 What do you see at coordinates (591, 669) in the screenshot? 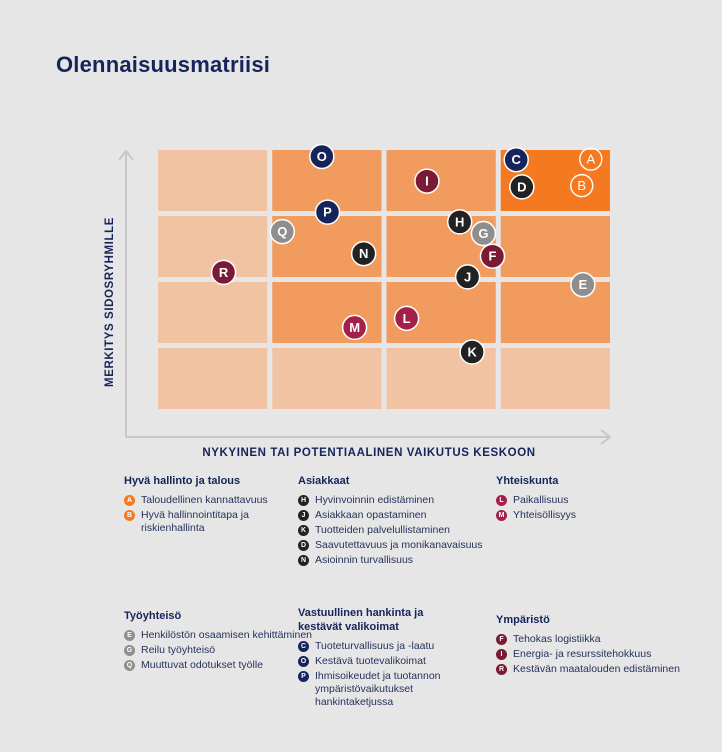
I see `legend-item: R Kestävän maatalouden edistäminen` at bounding box center [591, 669].